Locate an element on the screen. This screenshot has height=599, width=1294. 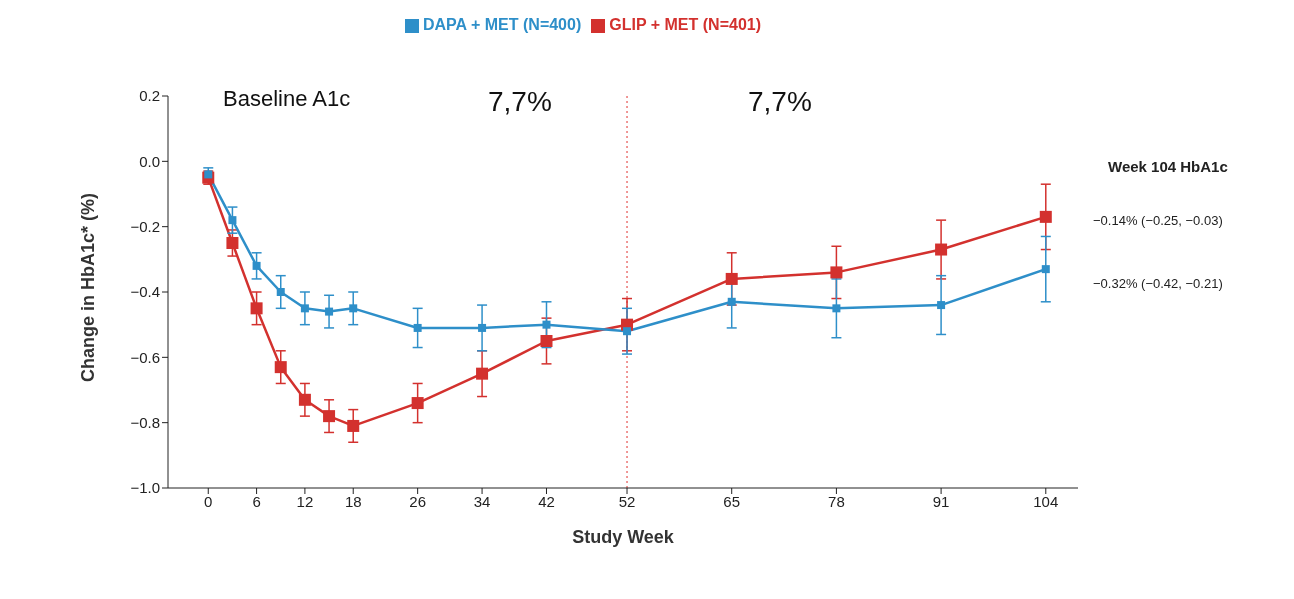
x-tick-label: 26 is located at coordinates (417, 501).